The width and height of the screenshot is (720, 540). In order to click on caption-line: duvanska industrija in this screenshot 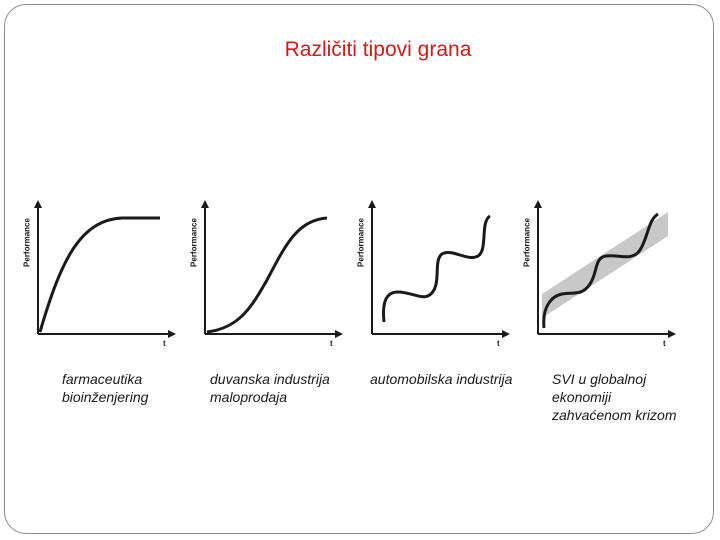, I will do `click(270, 379)`.